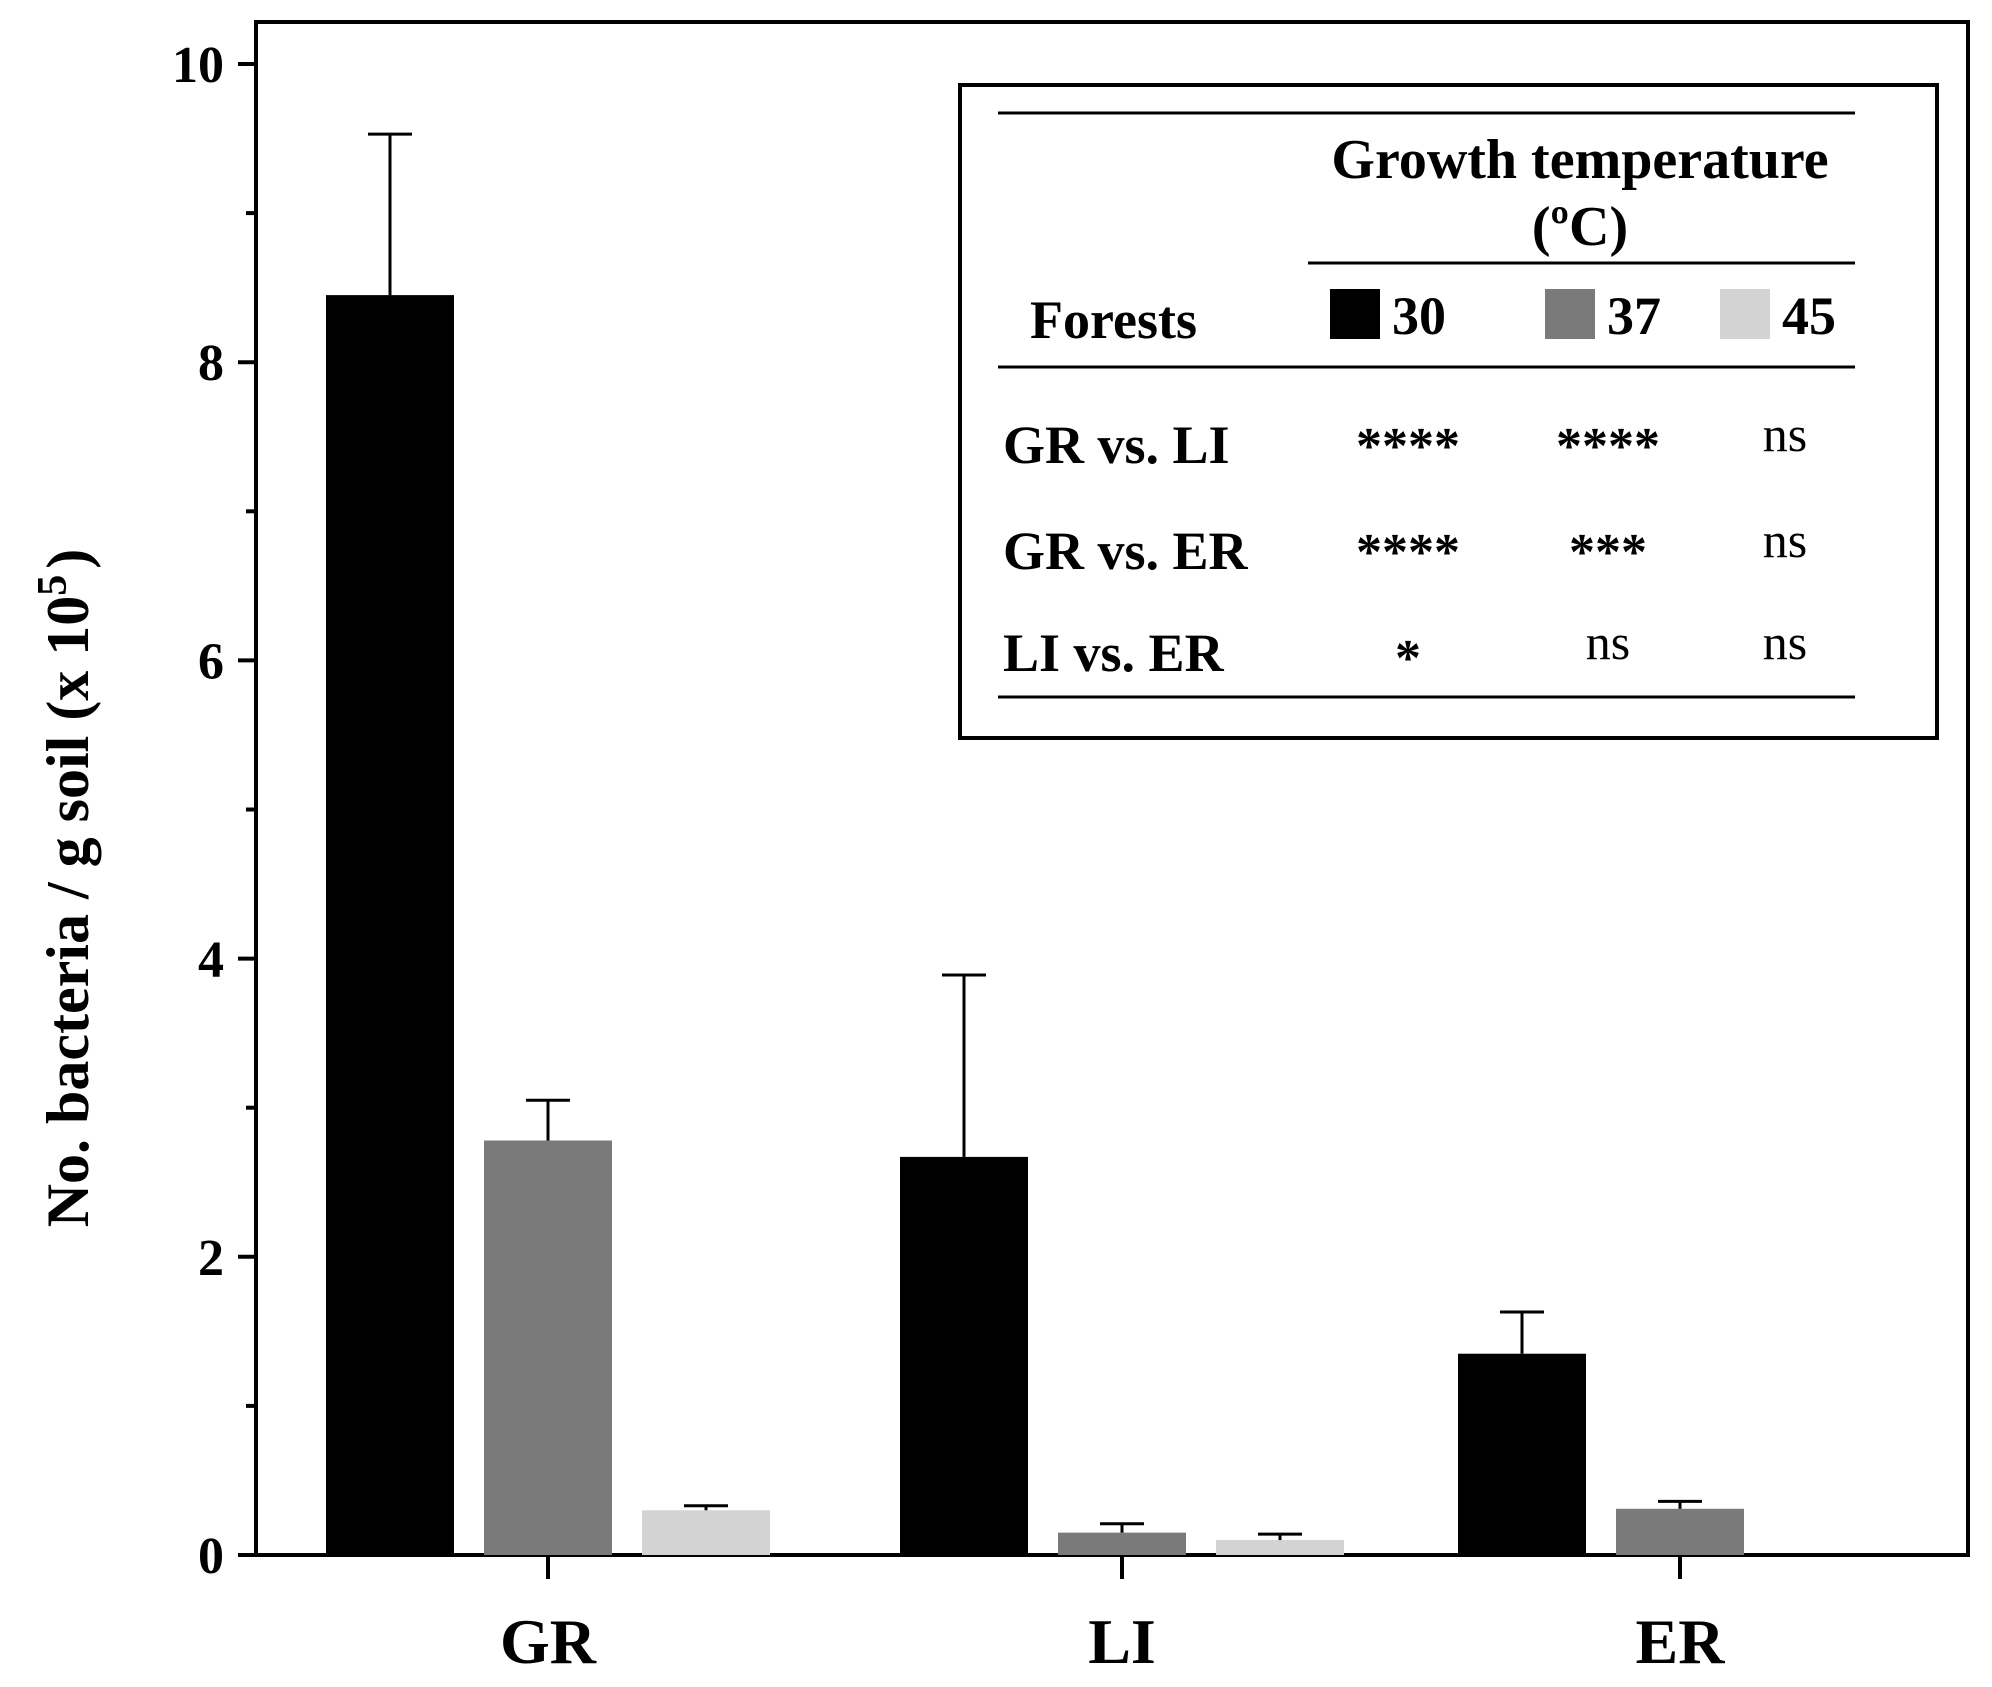 This screenshot has width=1992, height=1687. I want to click on legend-comparison-label: GR vs. LI, so click(1116, 445).